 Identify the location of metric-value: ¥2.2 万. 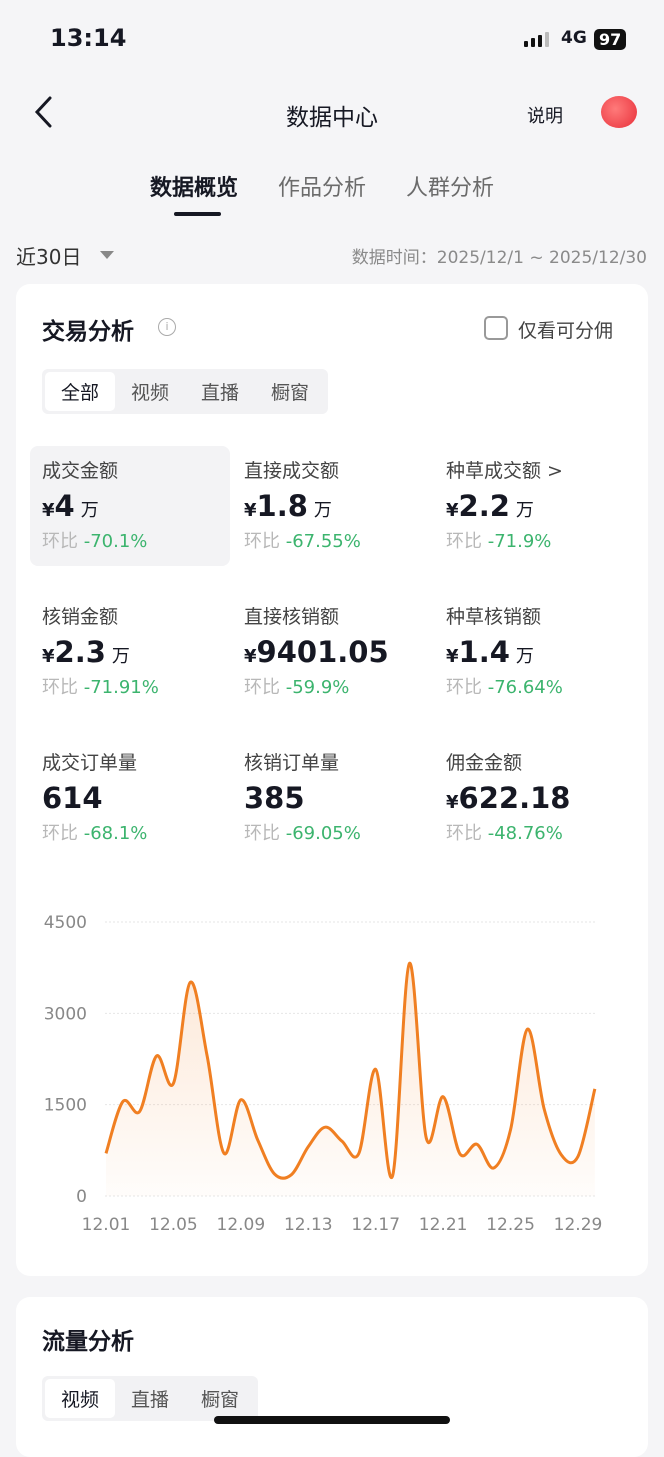
(504, 506).